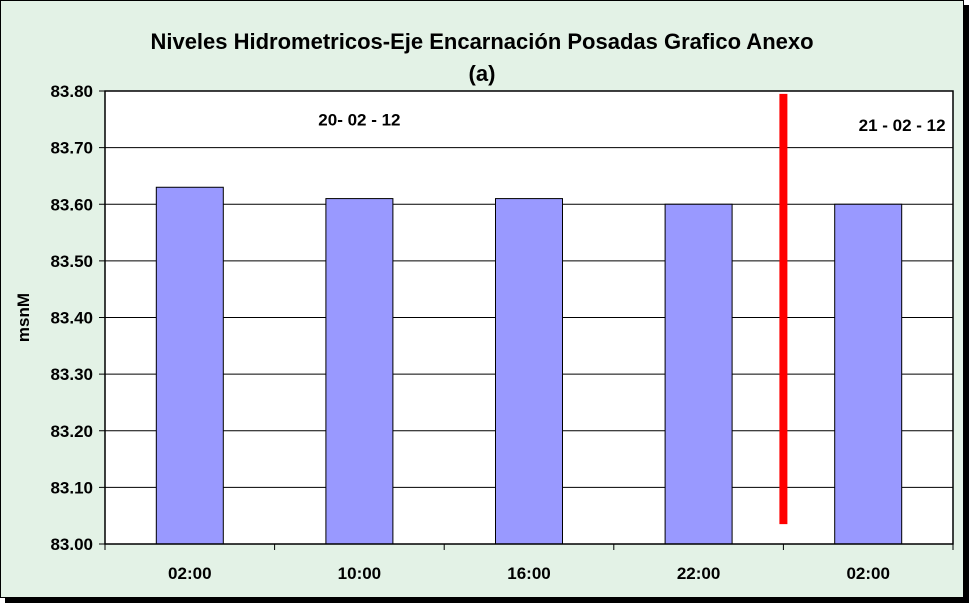  What do you see at coordinates (482, 73) in the screenshot?
I see `chart-subtitle: (a)` at bounding box center [482, 73].